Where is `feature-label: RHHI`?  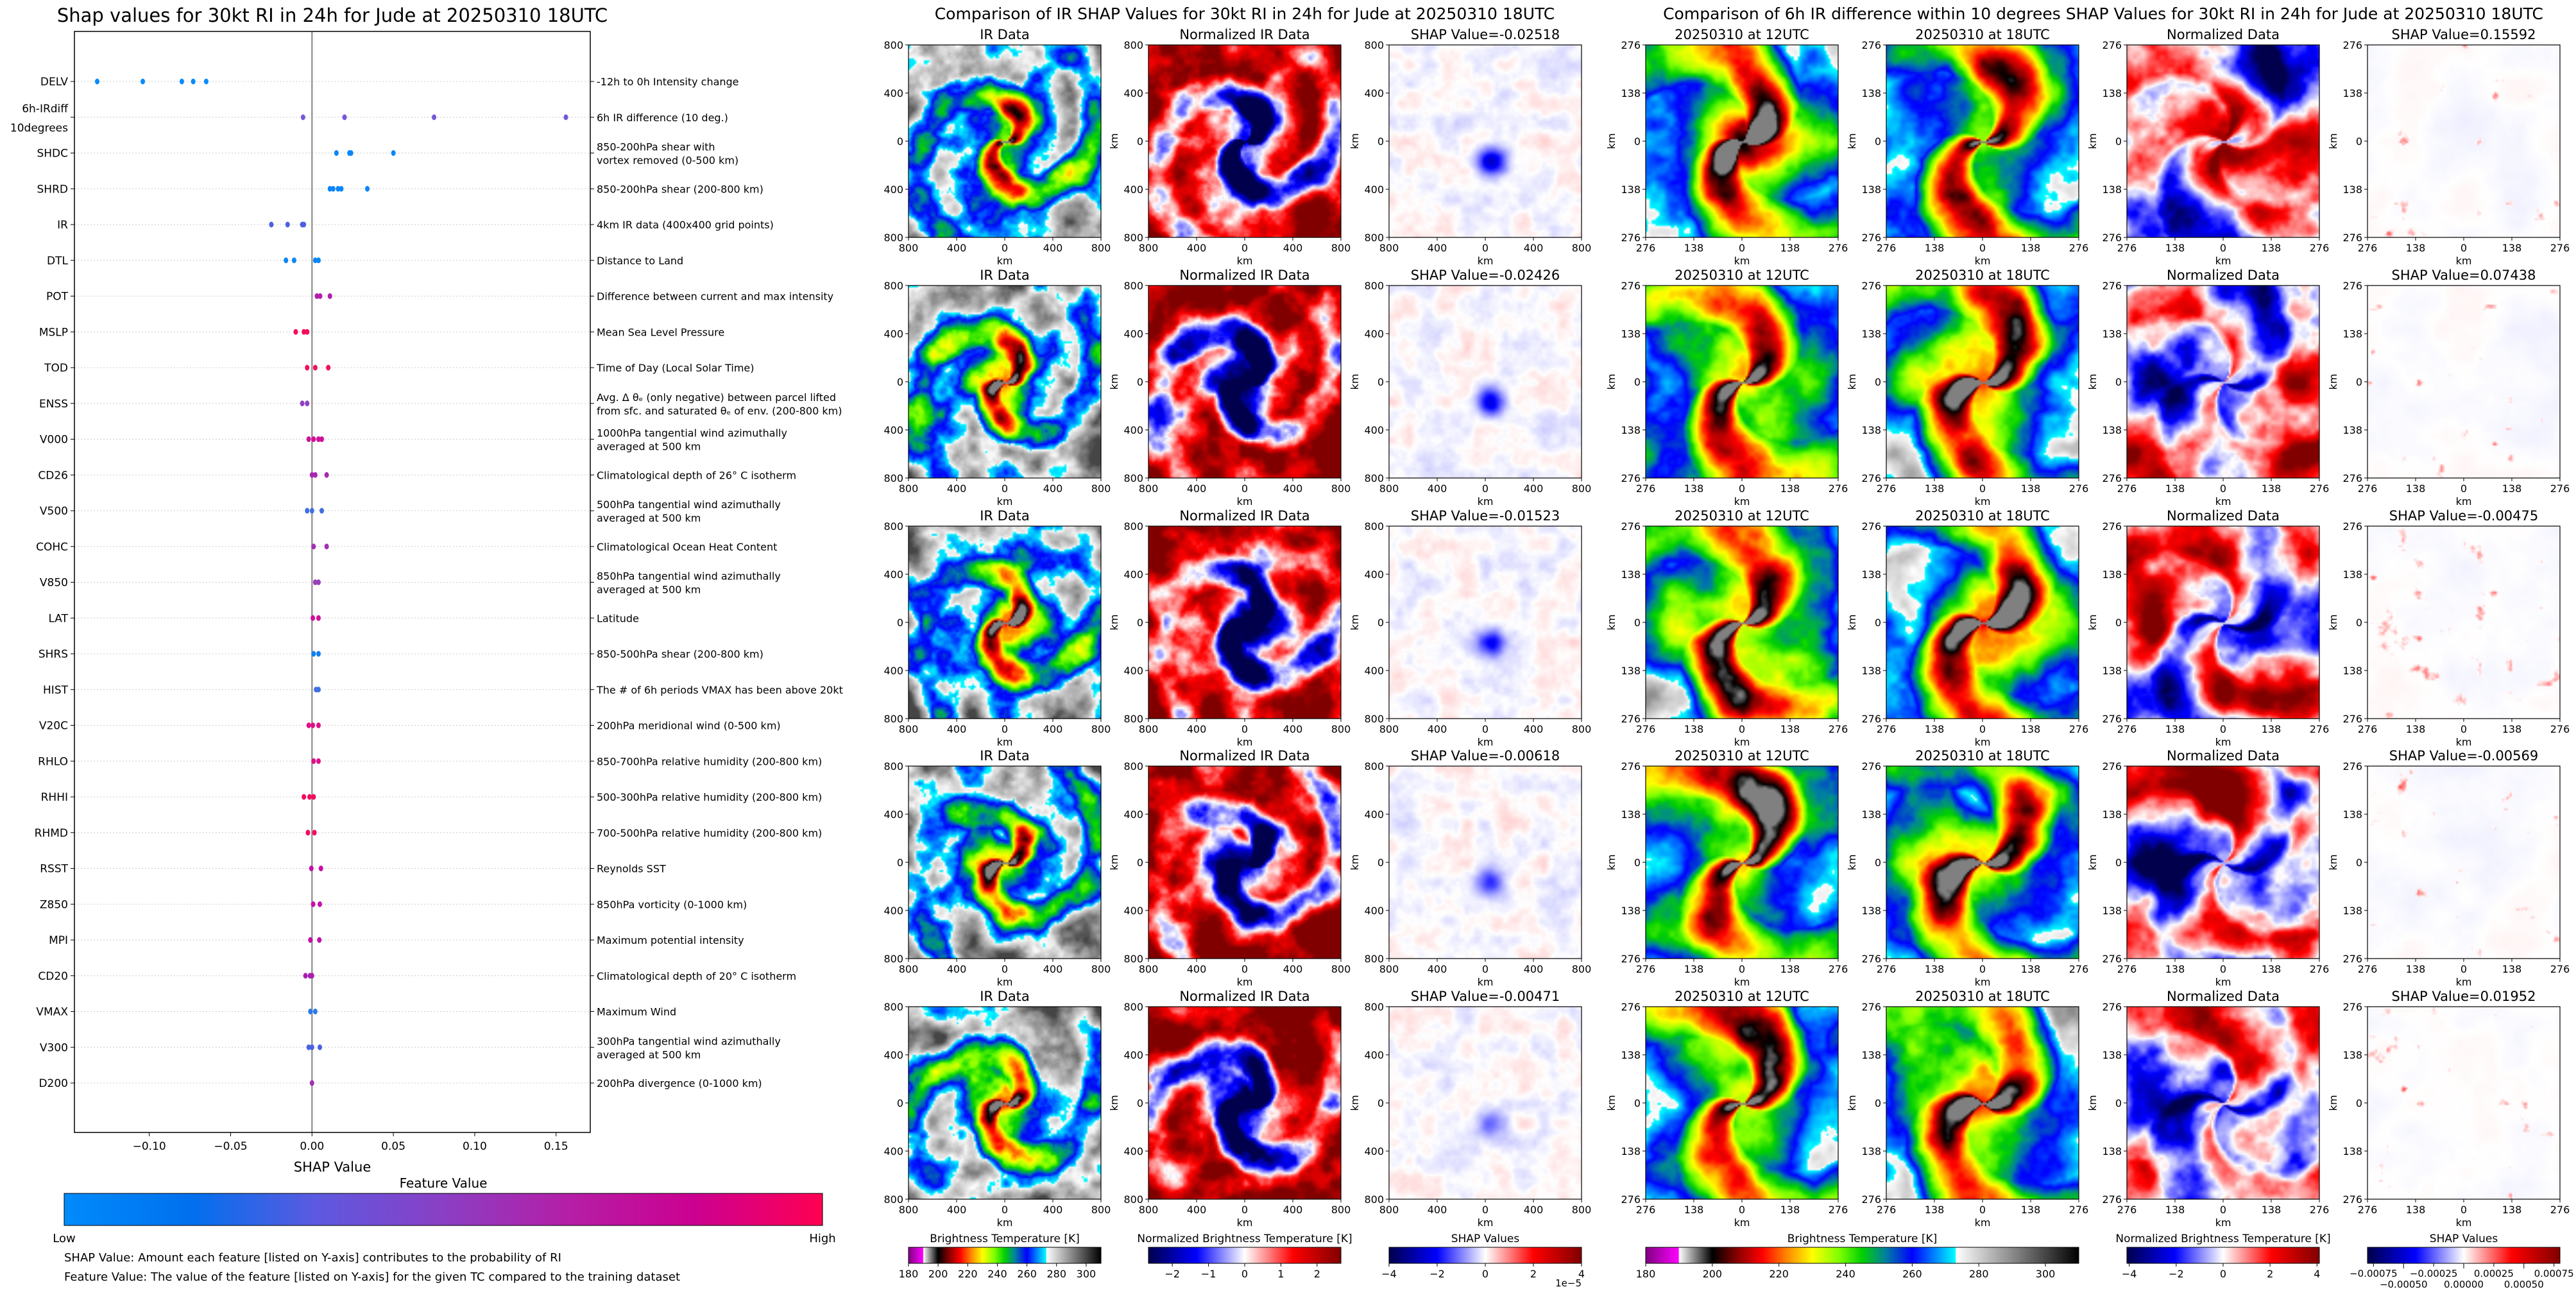 feature-label: RHHI is located at coordinates (54, 797).